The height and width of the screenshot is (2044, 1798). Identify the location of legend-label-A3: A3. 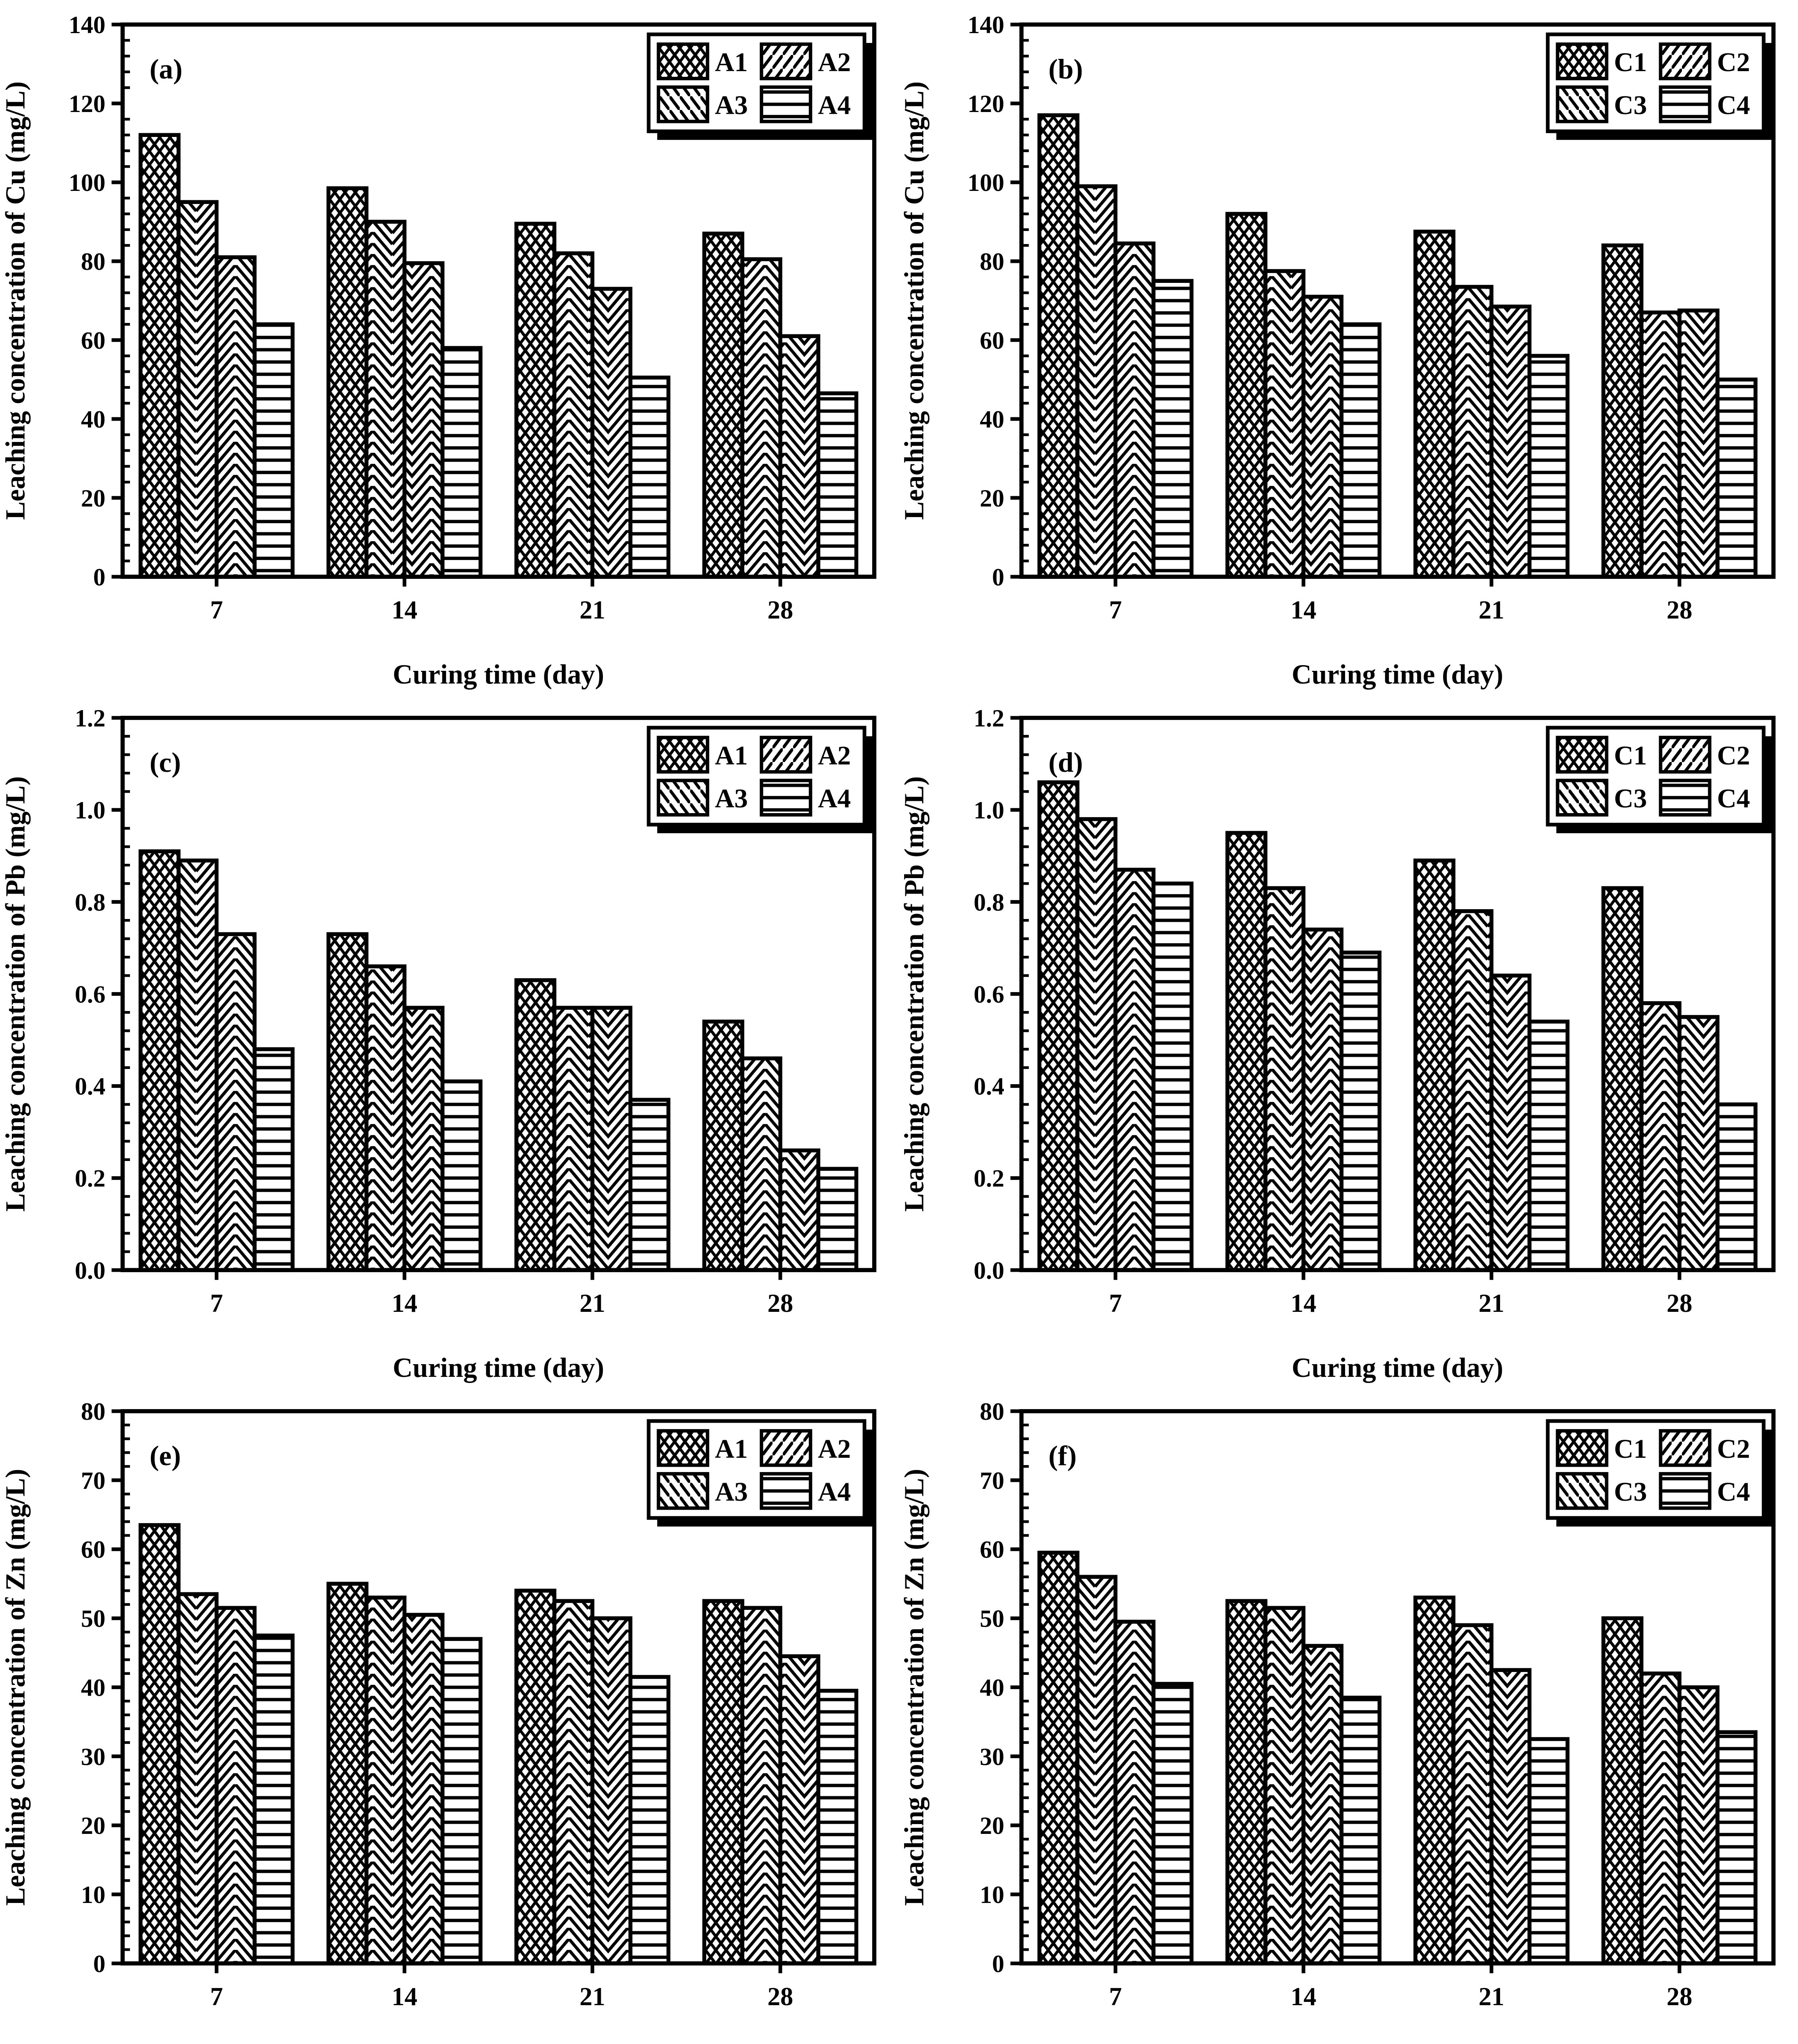
(731, 105).